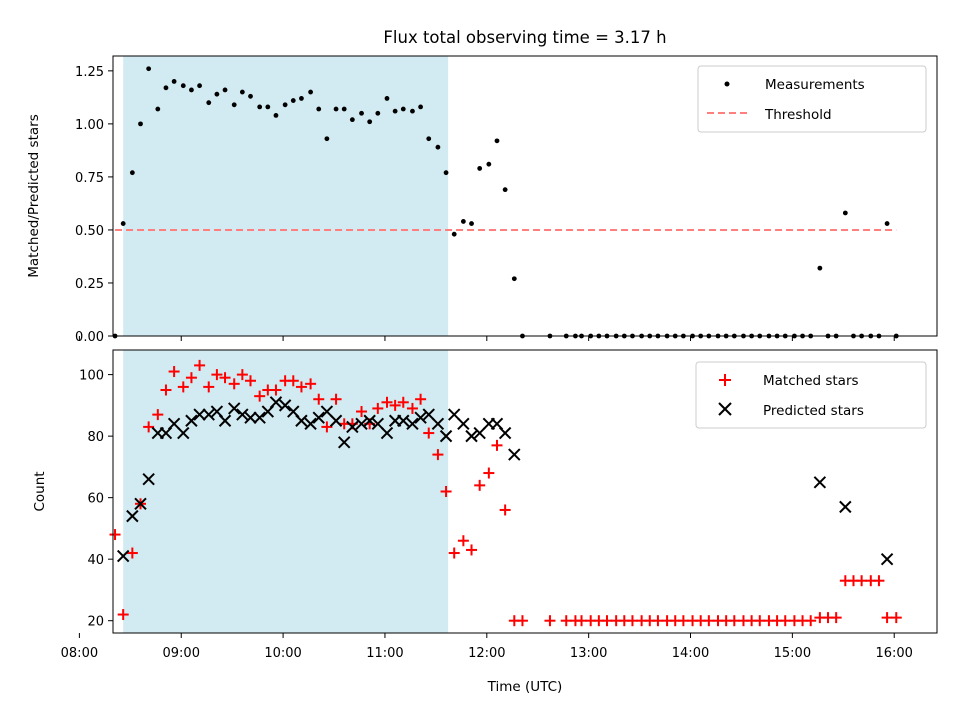 The width and height of the screenshot is (960, 720). Describe the element at coordinates (812, 99) in the screenshot. I see `top-legend-box` at that location.